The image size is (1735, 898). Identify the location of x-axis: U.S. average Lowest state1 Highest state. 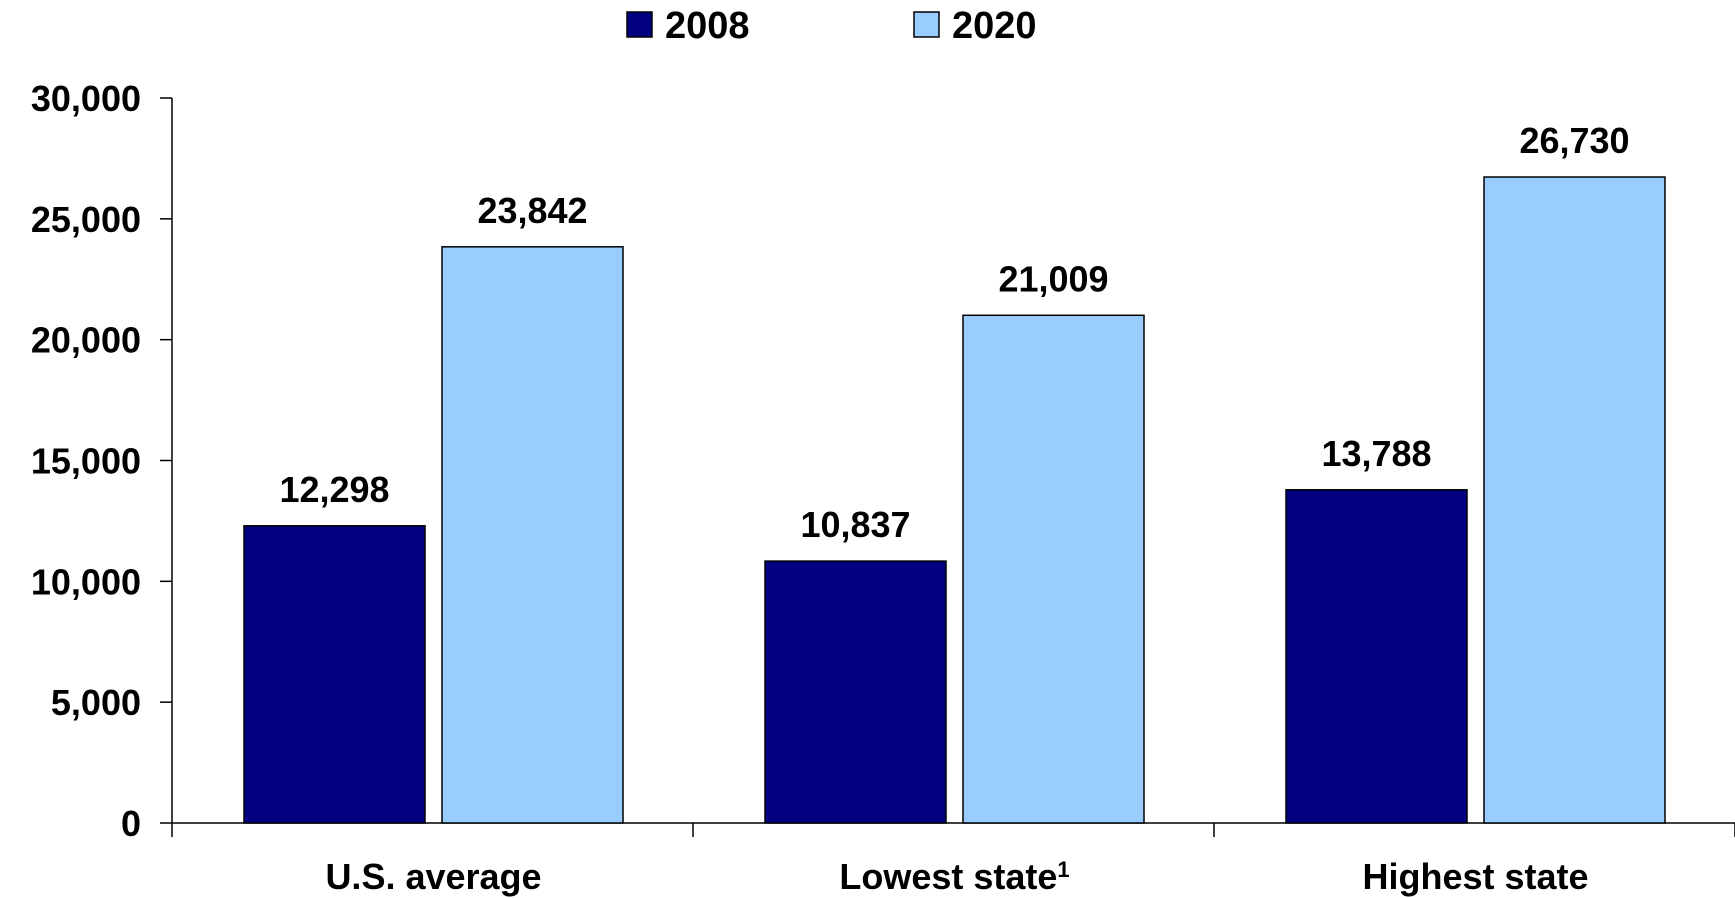
(953, 859).